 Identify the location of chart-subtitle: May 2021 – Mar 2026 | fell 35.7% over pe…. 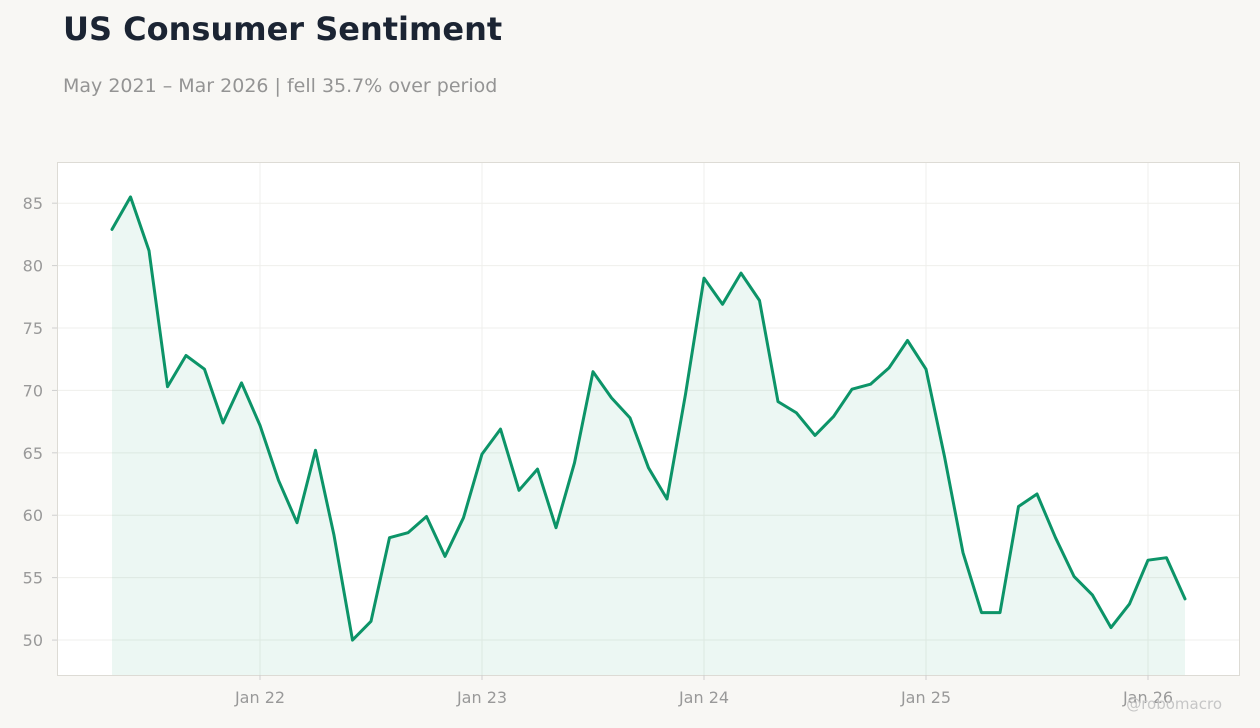
(280, 86).